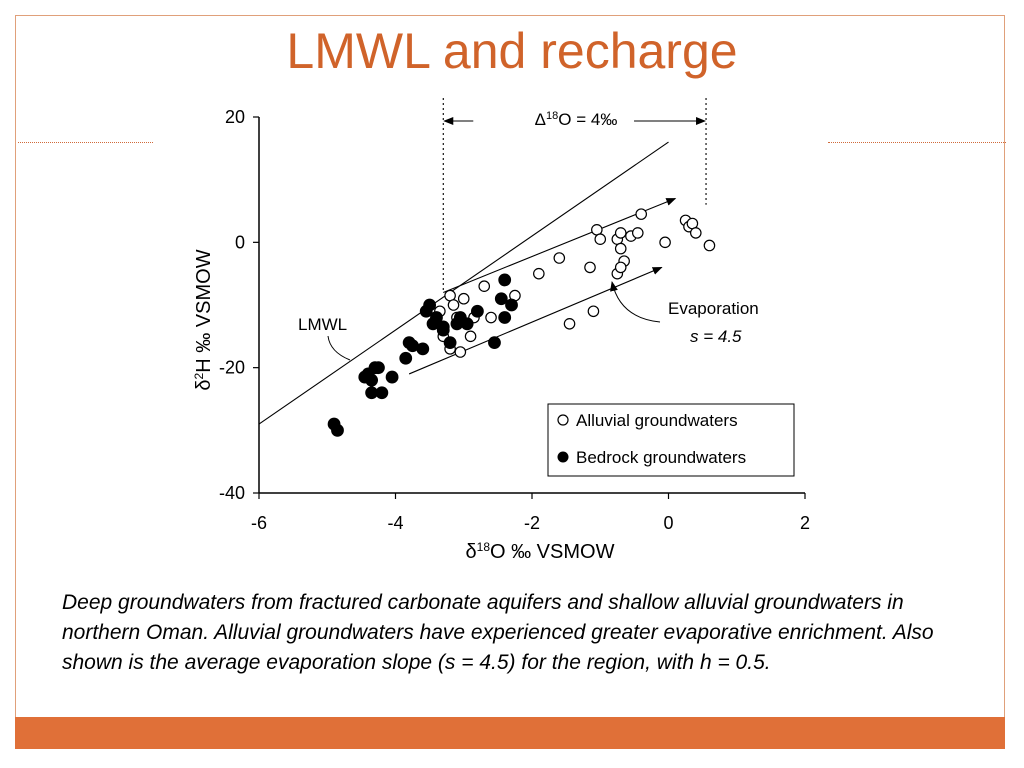 The image size is (1024, 768). What do you see at coordinates (563, 420) in the screenshot?
I see `legend-open-marker` at bounding box center [563, 420].